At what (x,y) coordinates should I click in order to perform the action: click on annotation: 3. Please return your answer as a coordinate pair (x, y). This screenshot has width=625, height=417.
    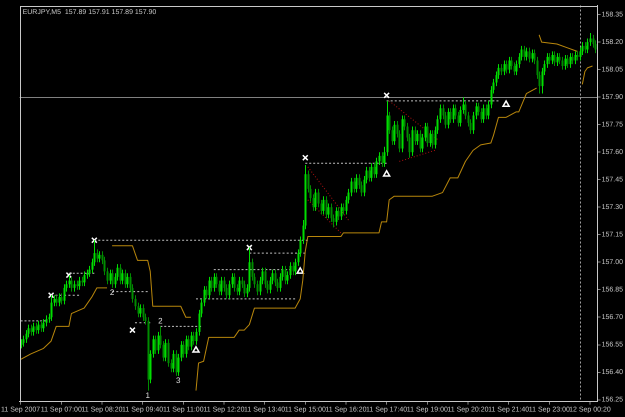
    Looking at the image, I should click on (178, 381).